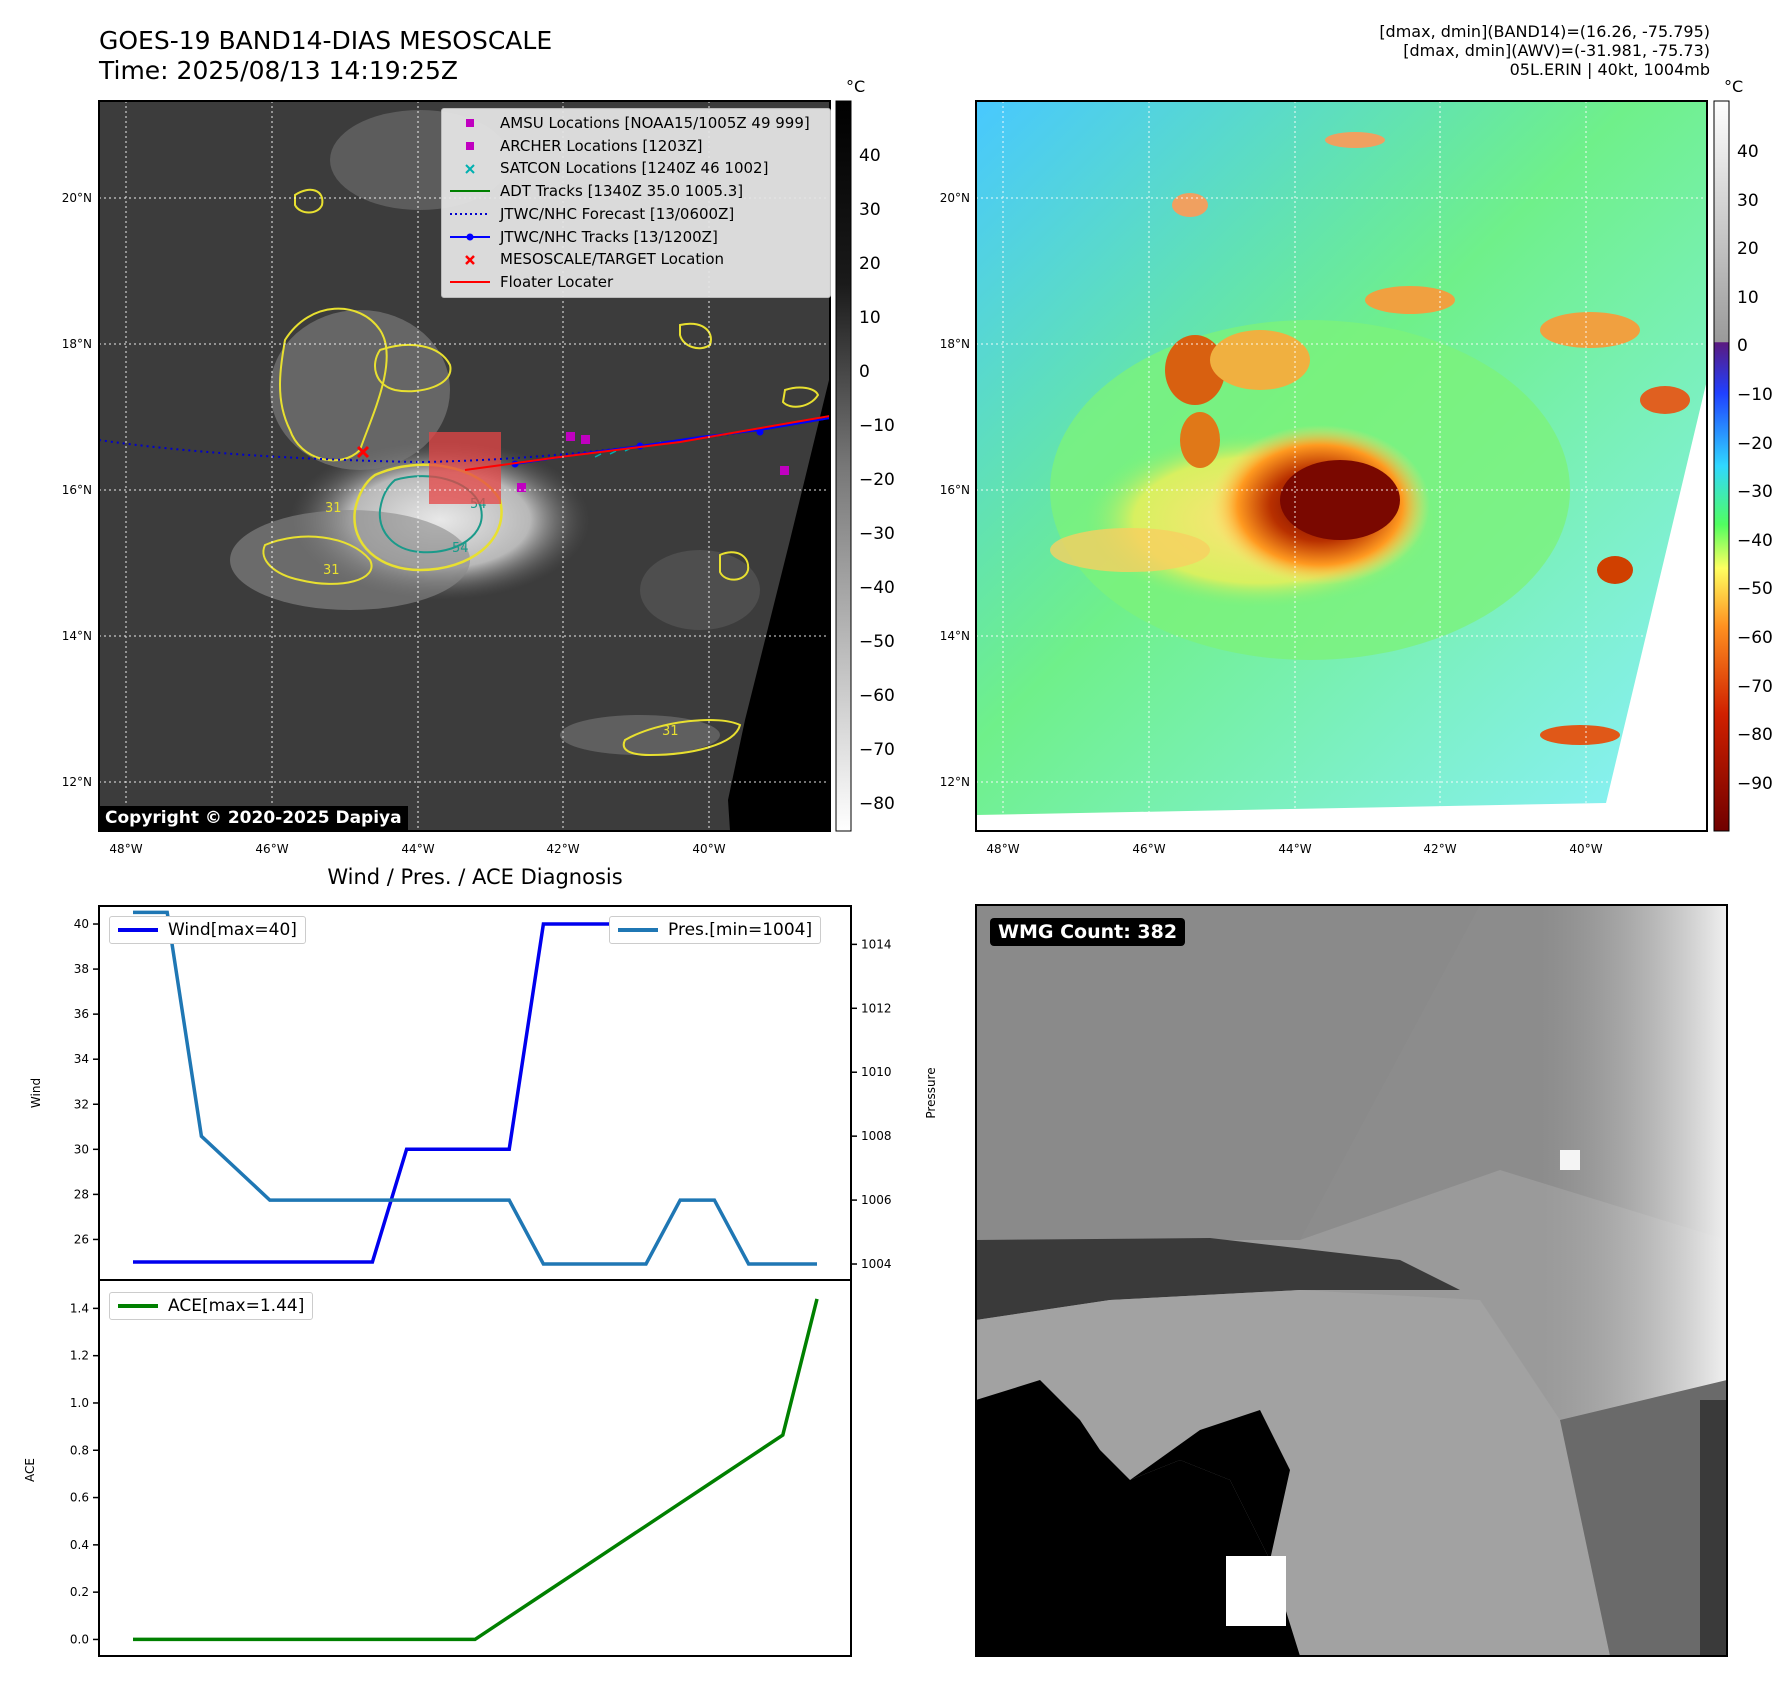 The image size is (1792, 1690). I want to click on legend-label: Floater Locater, so click(557, 281).